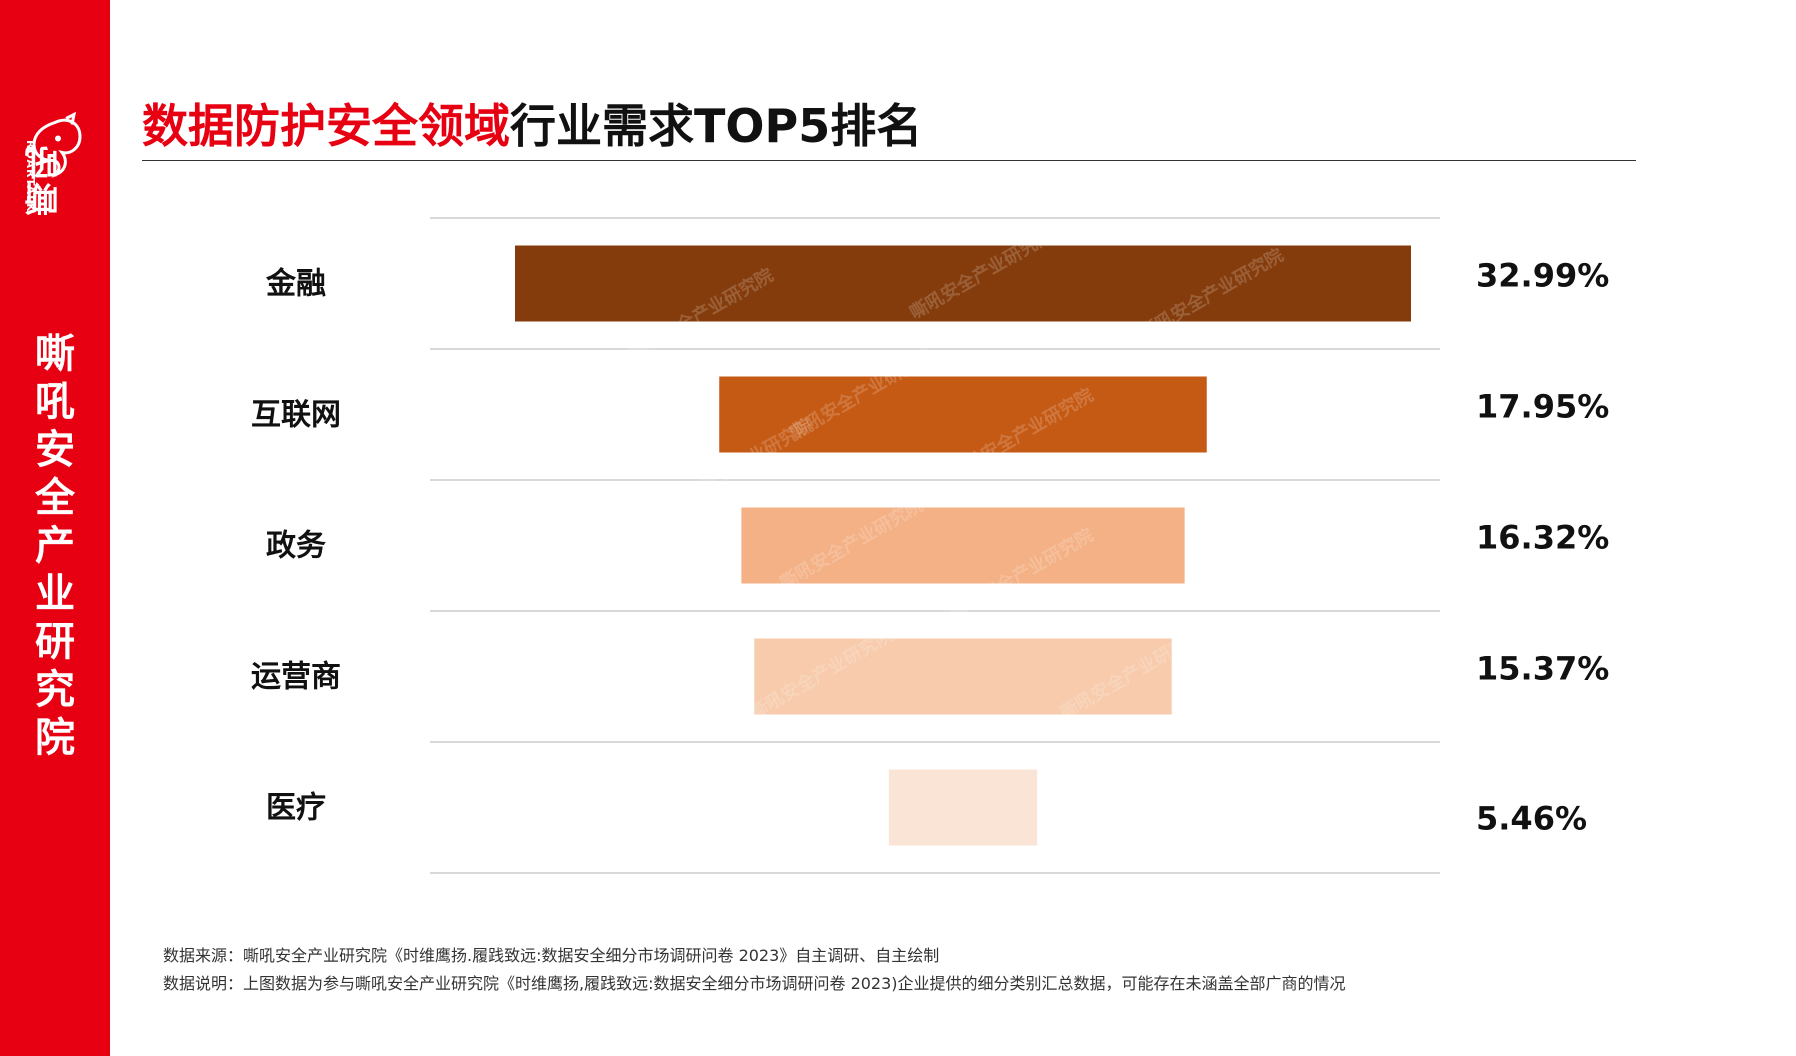  Describe the element at coordinates (30, 176) in the screenshot. I see `logo-en: ROARTALK` at that location.